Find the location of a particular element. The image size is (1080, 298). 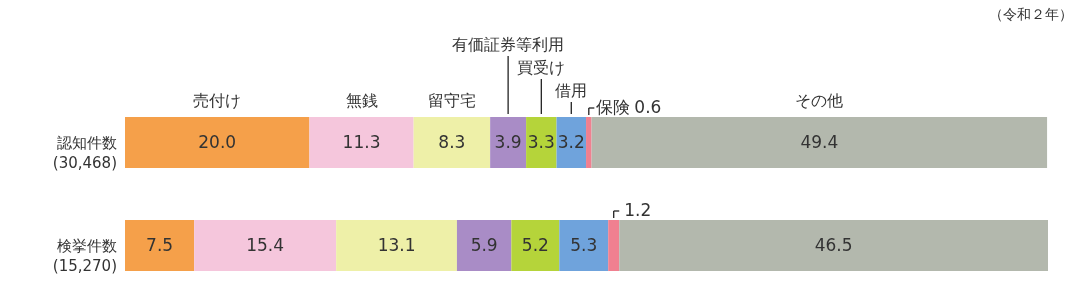

data-label: 5.2 is located at coordinates (535, 244).